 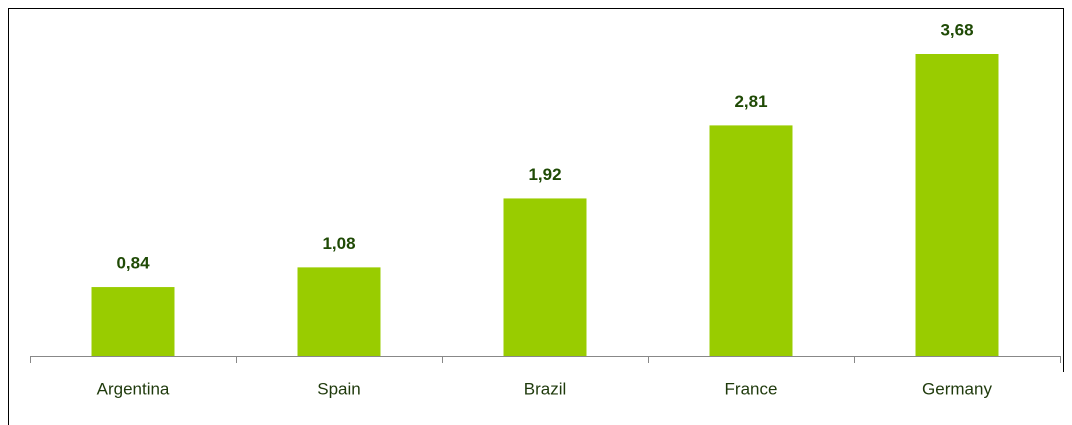 I want to click on x-tick-label: France, so click(x=751, y=388).